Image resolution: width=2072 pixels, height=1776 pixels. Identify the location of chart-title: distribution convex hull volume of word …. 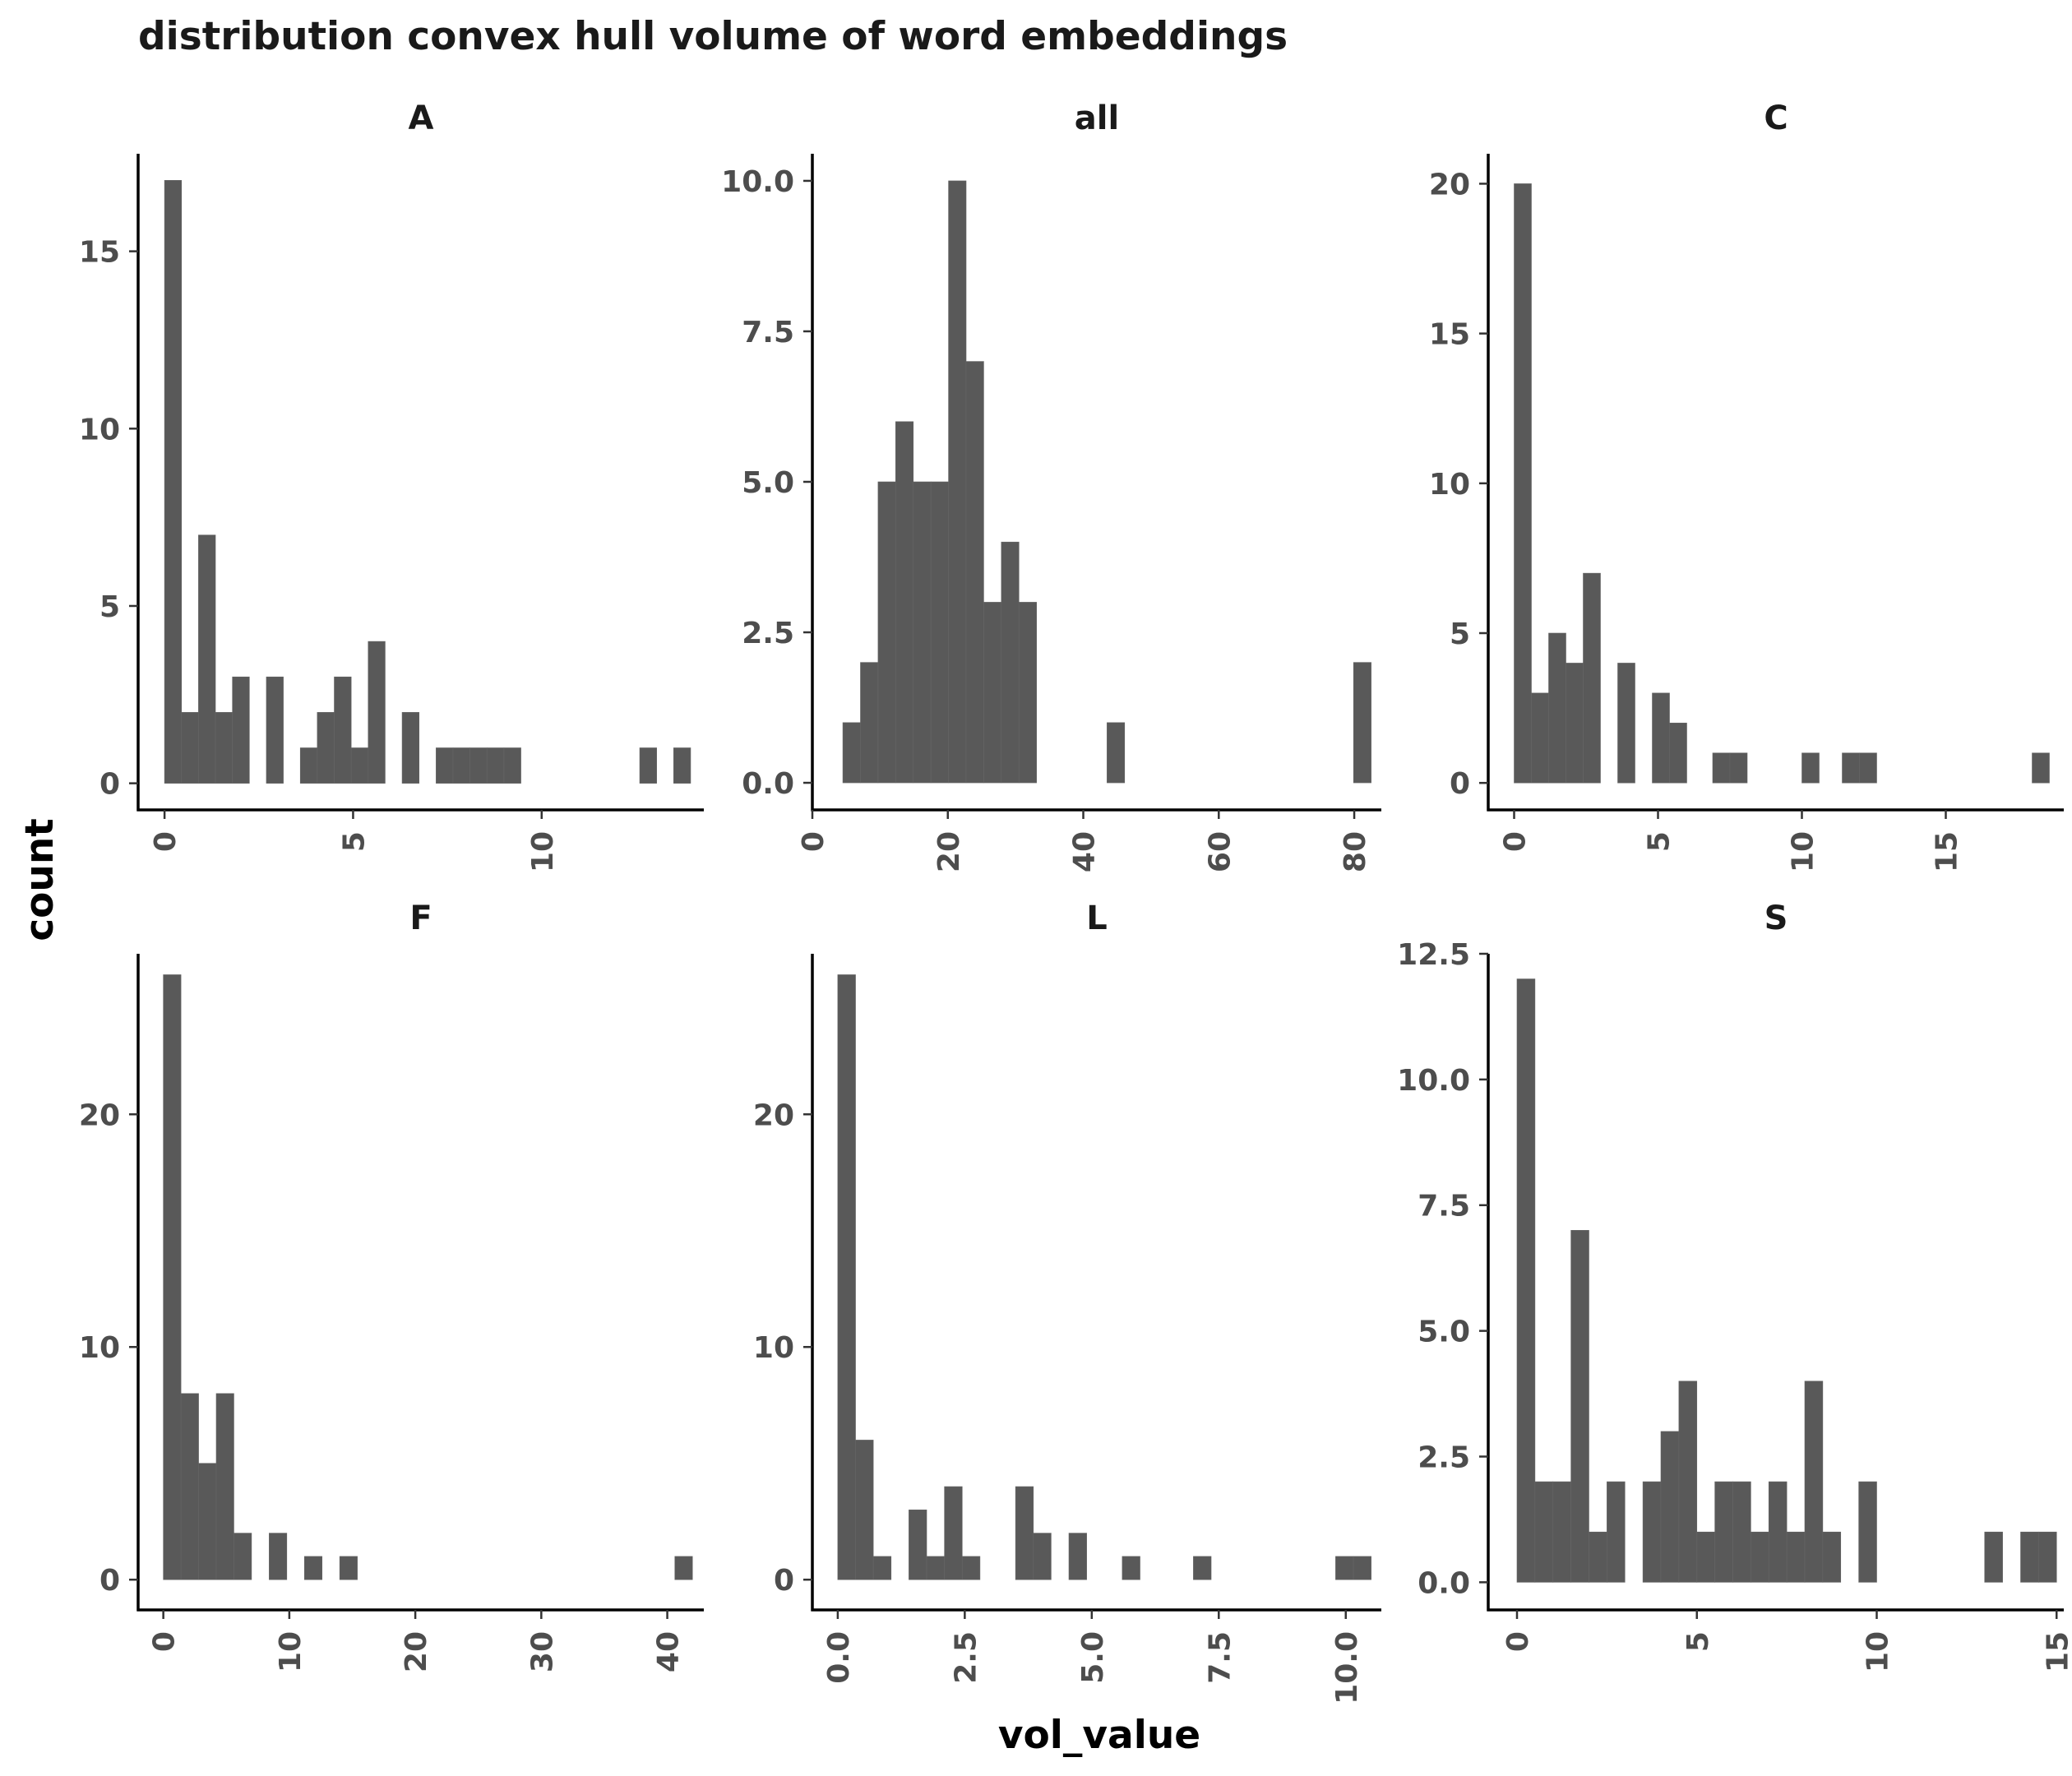
(713, 36).